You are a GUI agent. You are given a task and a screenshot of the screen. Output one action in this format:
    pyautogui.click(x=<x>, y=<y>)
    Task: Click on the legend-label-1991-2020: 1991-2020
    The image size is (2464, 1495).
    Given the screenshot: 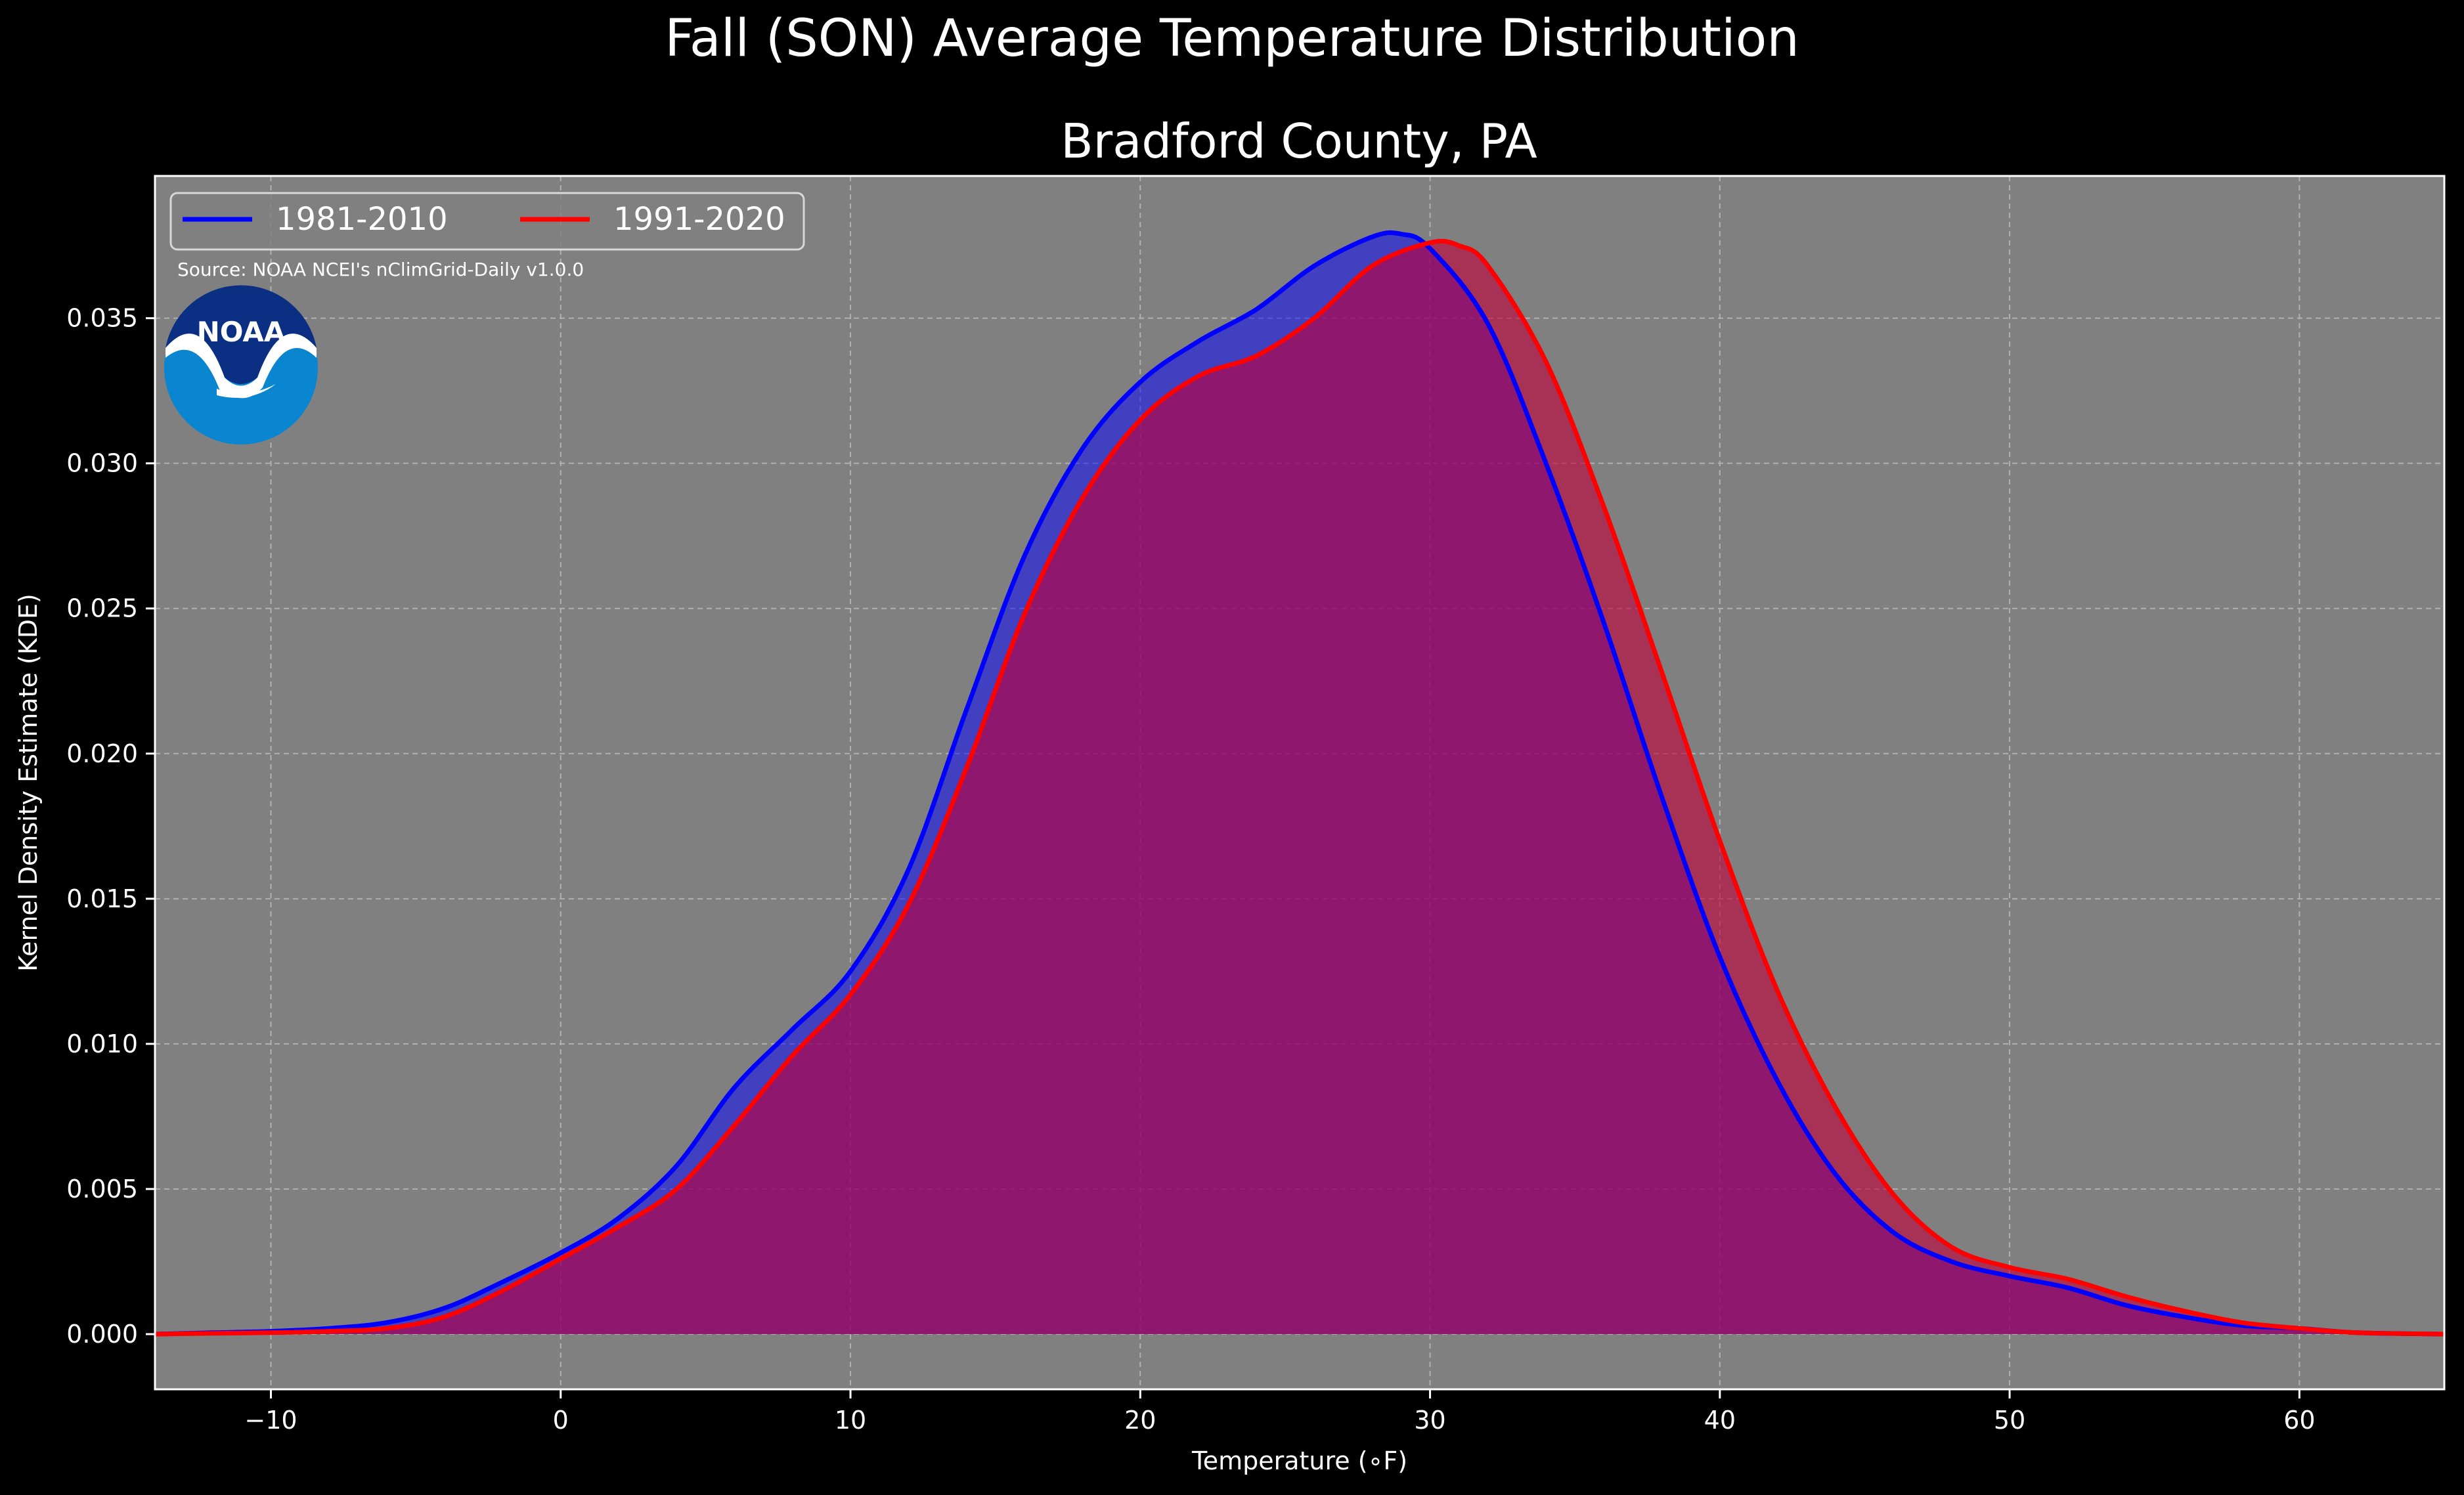 What is the action you would take?
    pyautogui.click(x=699, y=219)
    